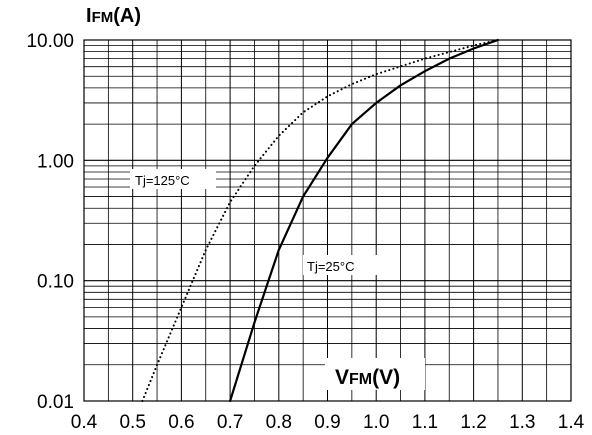 The height and width of the screenshot is (435, 592). Describe the element at coordinates (425, 422) in the screenshot. I see `x-tick-label: 1.1` at that location.